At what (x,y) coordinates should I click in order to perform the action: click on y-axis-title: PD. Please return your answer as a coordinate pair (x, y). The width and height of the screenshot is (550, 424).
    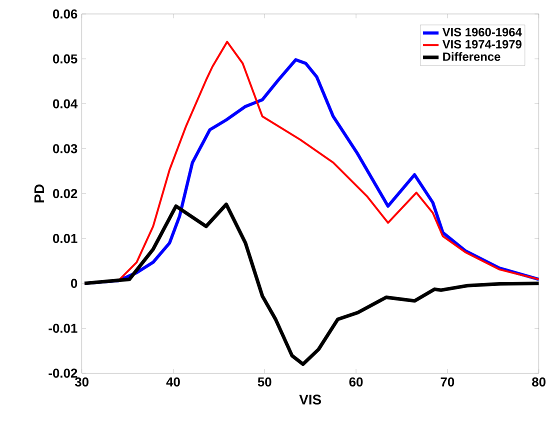
    Looking at the image, I should click on (39, 193).